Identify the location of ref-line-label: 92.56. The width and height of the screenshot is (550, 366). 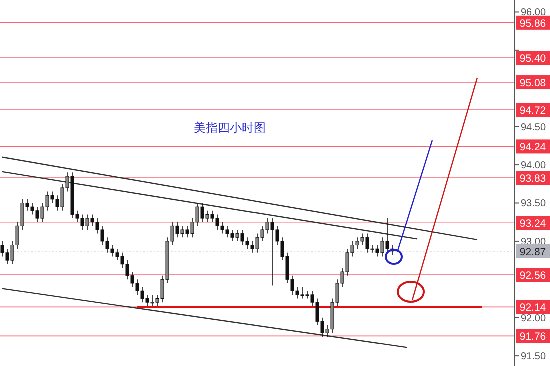
(533, 276).